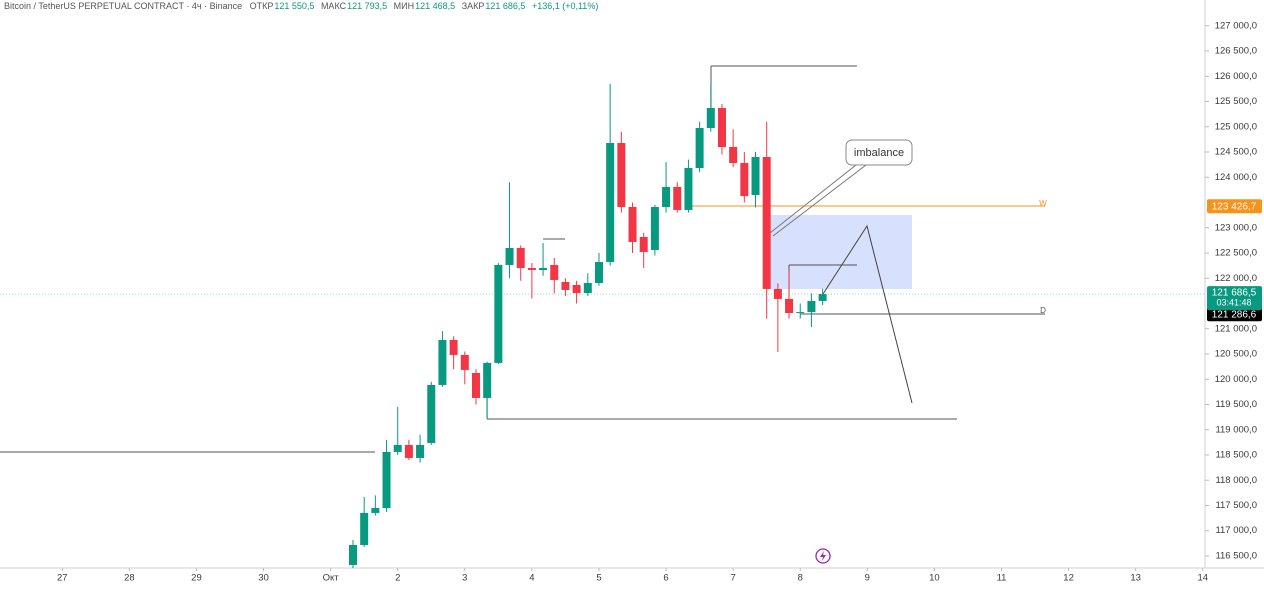 The height and width of the screenshot is (589, 1264). What do you see at coordinates (1236, 177) in the screenshot?
I see `y-tick-label: 124 000,0` at bounding box center [1236, 177].